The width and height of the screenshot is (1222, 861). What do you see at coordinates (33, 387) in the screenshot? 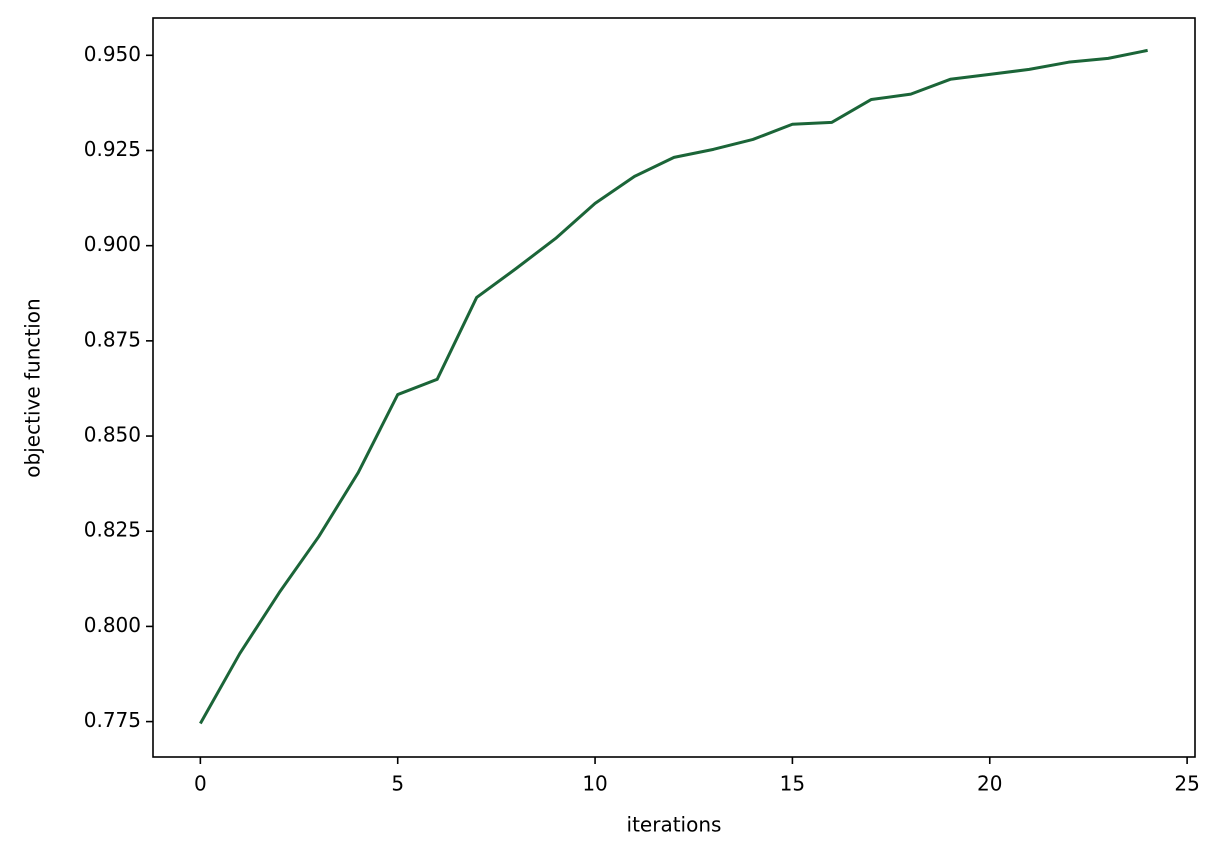
I see `y-axis-label: objective function` at bounding box center [33, 387].